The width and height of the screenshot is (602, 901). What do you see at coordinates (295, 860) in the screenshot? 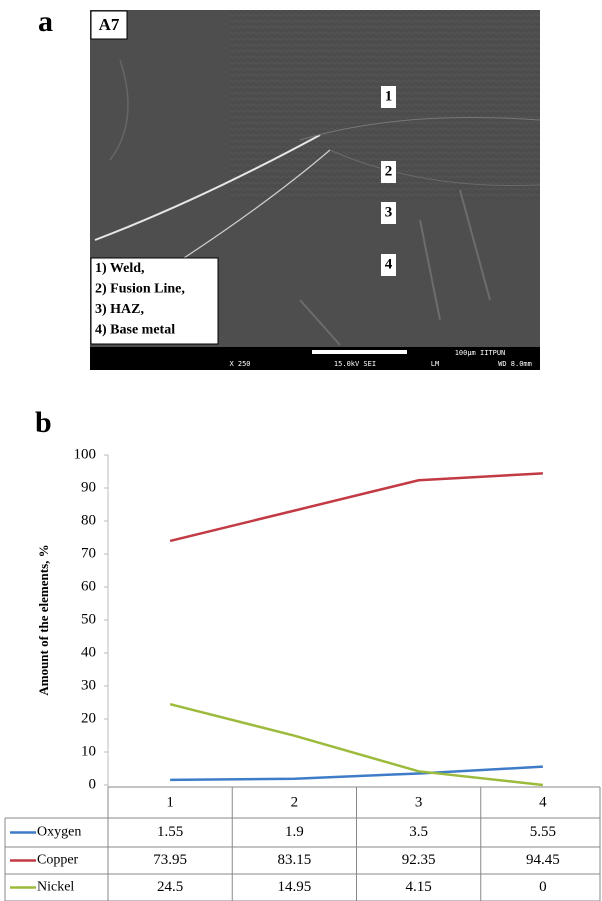
I see `table-value: 83.15` at bounding box center [295, 860].